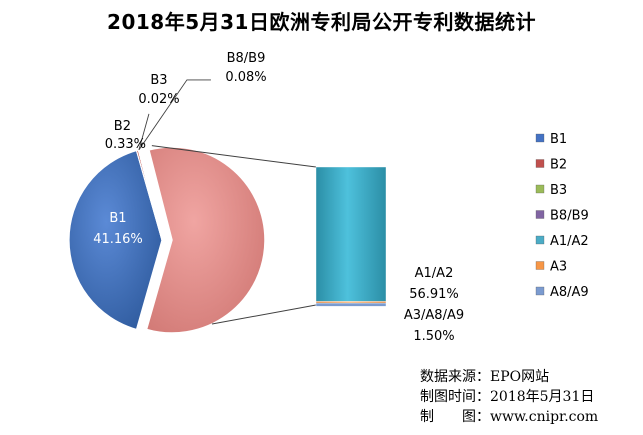  I want to click on data-label-b8b9-name: B8/B9, so click(246, 58).